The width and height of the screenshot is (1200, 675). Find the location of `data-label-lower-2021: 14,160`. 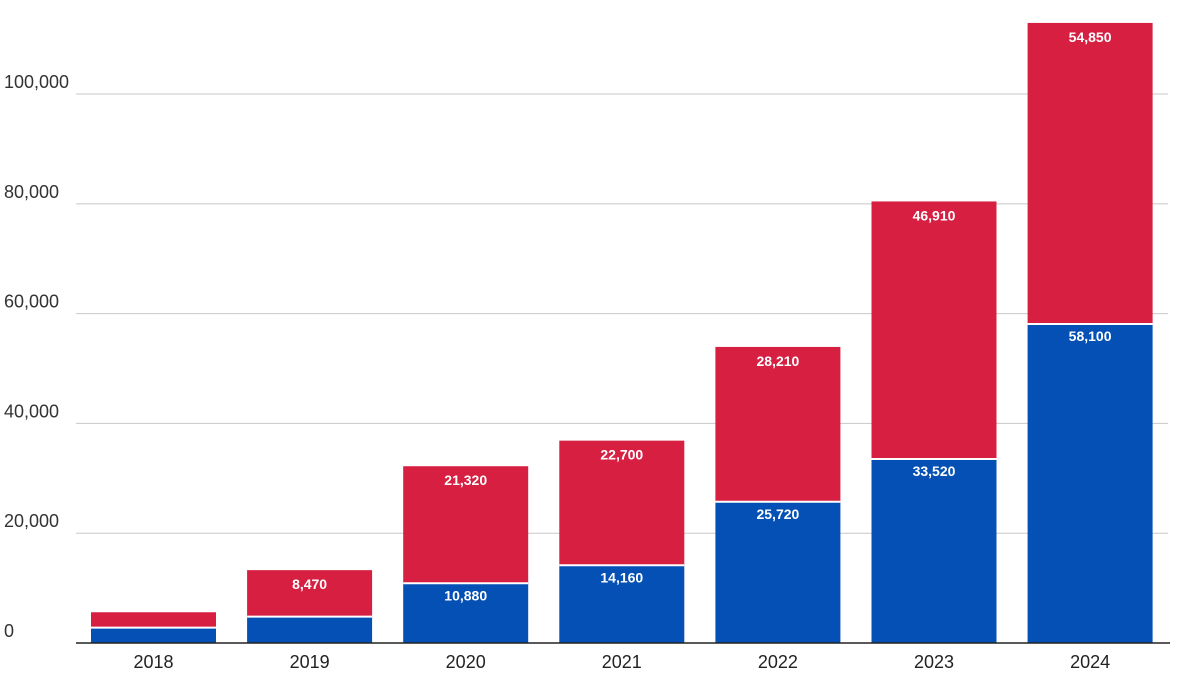

data-label-lower-2021: 14,160 is located at coordinates (621, 577).